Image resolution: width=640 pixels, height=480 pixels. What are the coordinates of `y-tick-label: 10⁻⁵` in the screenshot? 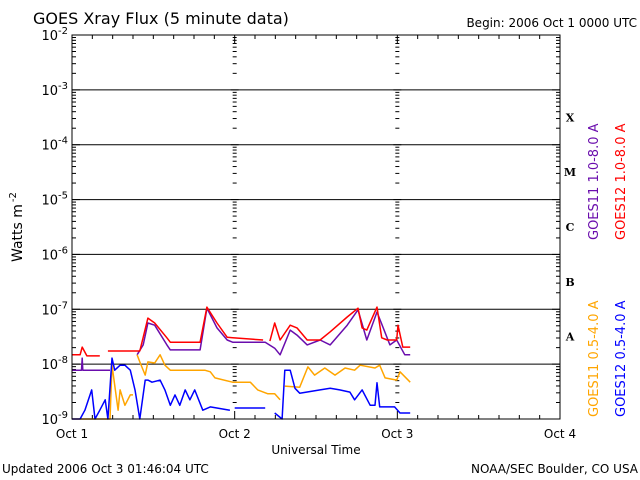 It's located at (54, 200).